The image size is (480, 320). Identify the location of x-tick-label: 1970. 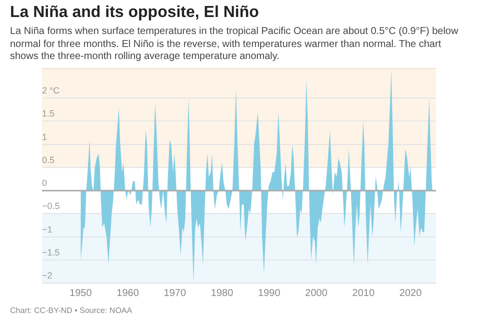
(175, 293).